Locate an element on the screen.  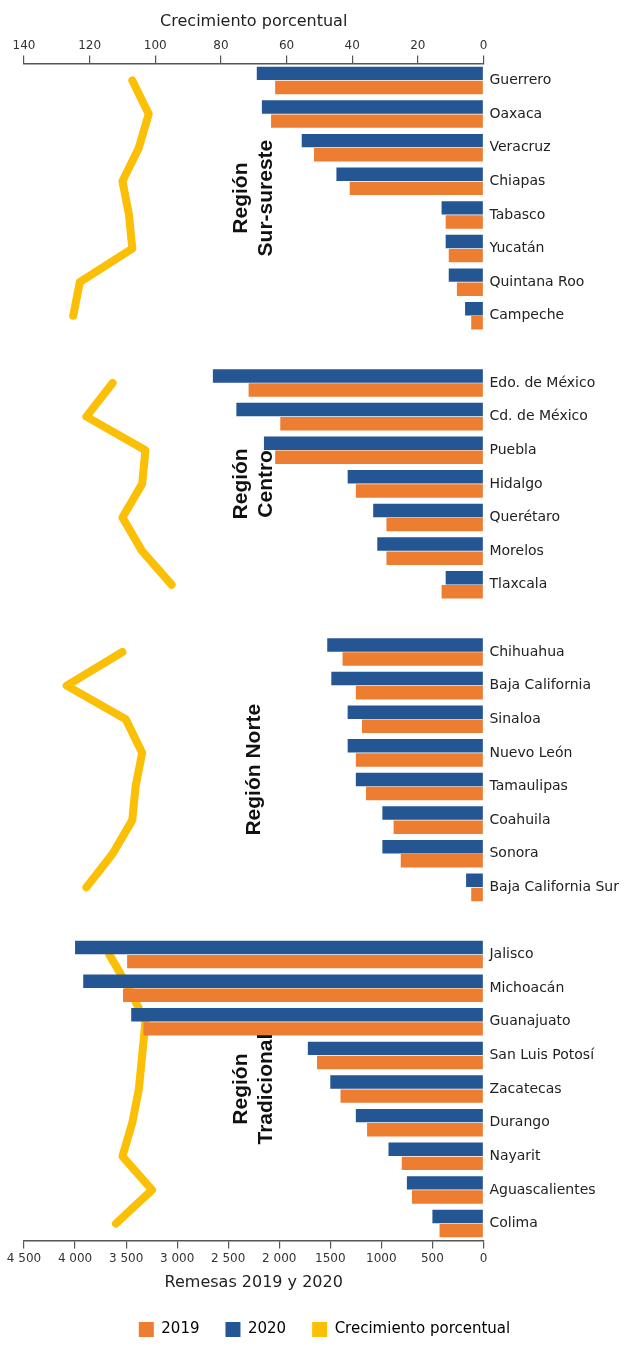
x-tick-label: 4 500 is located at coordinates (24, 1257).